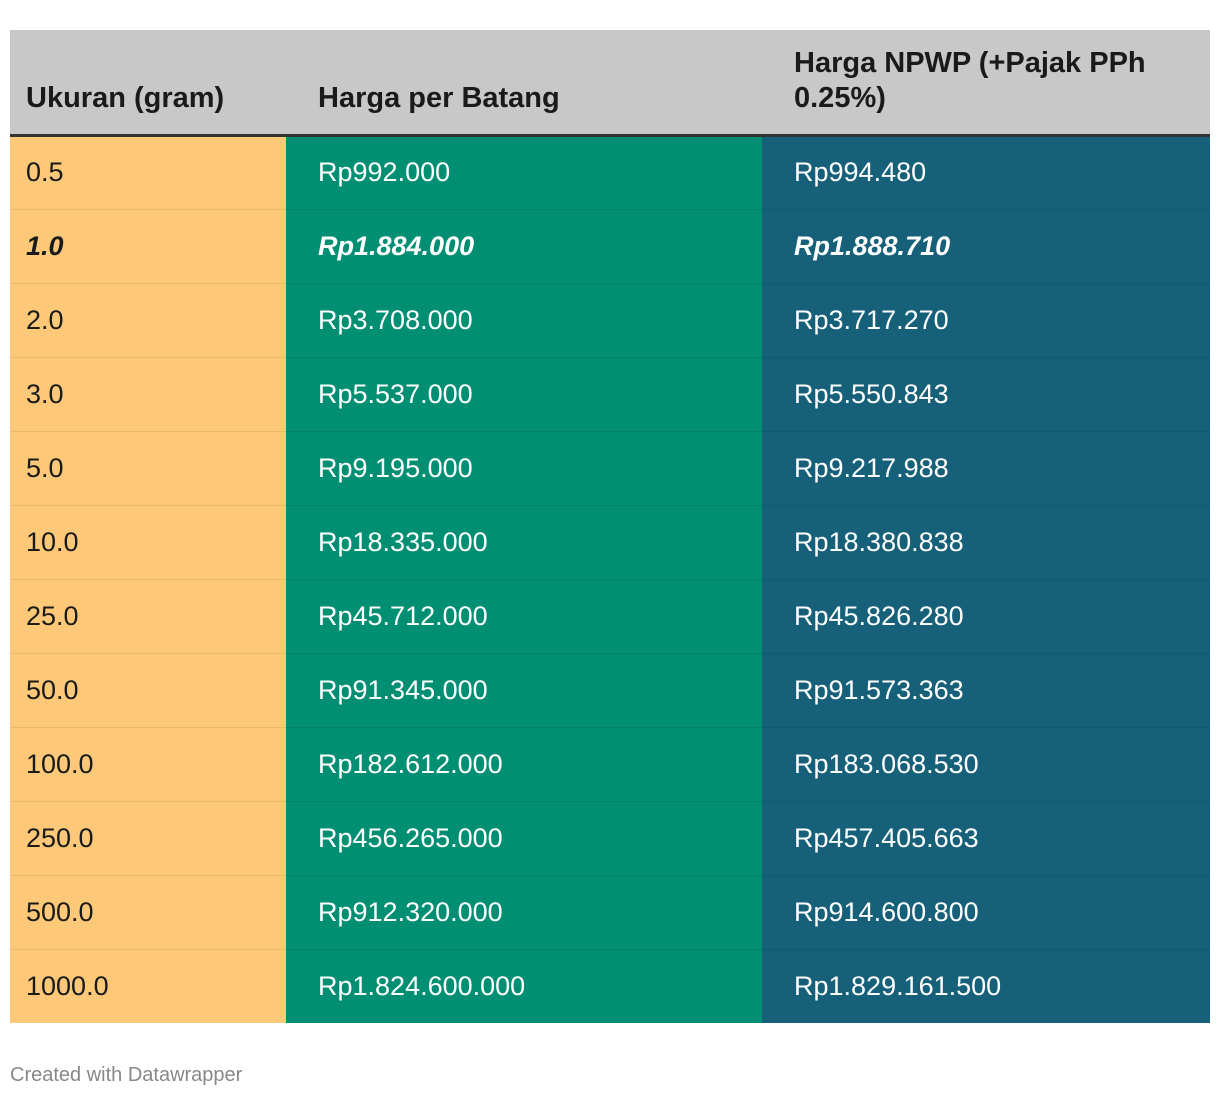 This screenshot has height=1100, width=1220. Describe the element at coordinates (524, 616) in the screenshot. I see `price-cell: Rp45.712.000` at that location.